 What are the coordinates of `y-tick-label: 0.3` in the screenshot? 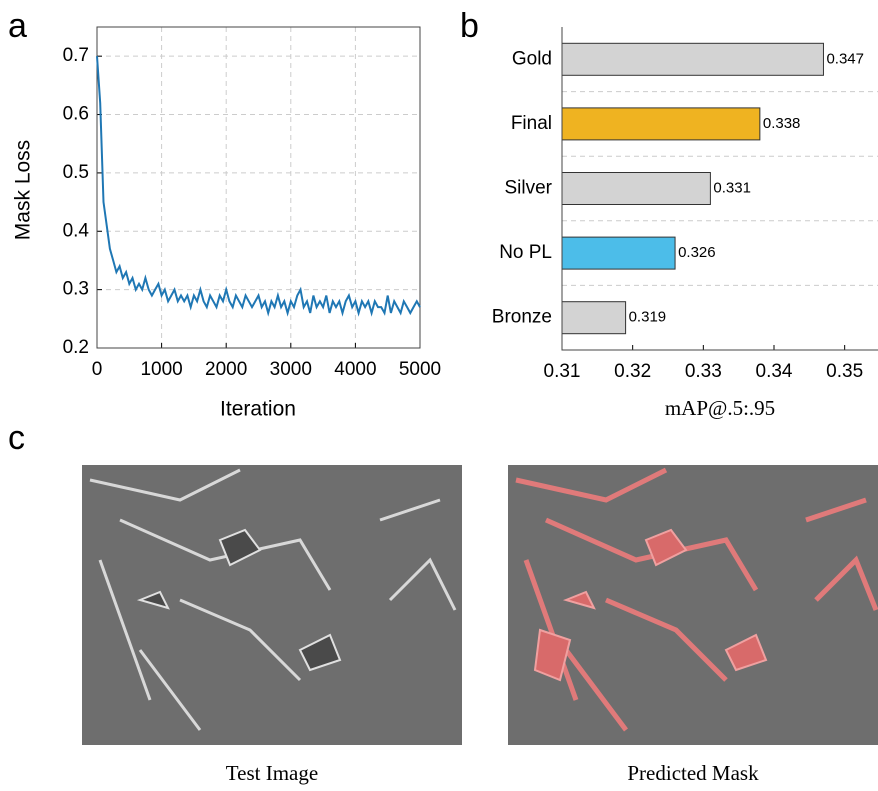 It's located at (76, 289).